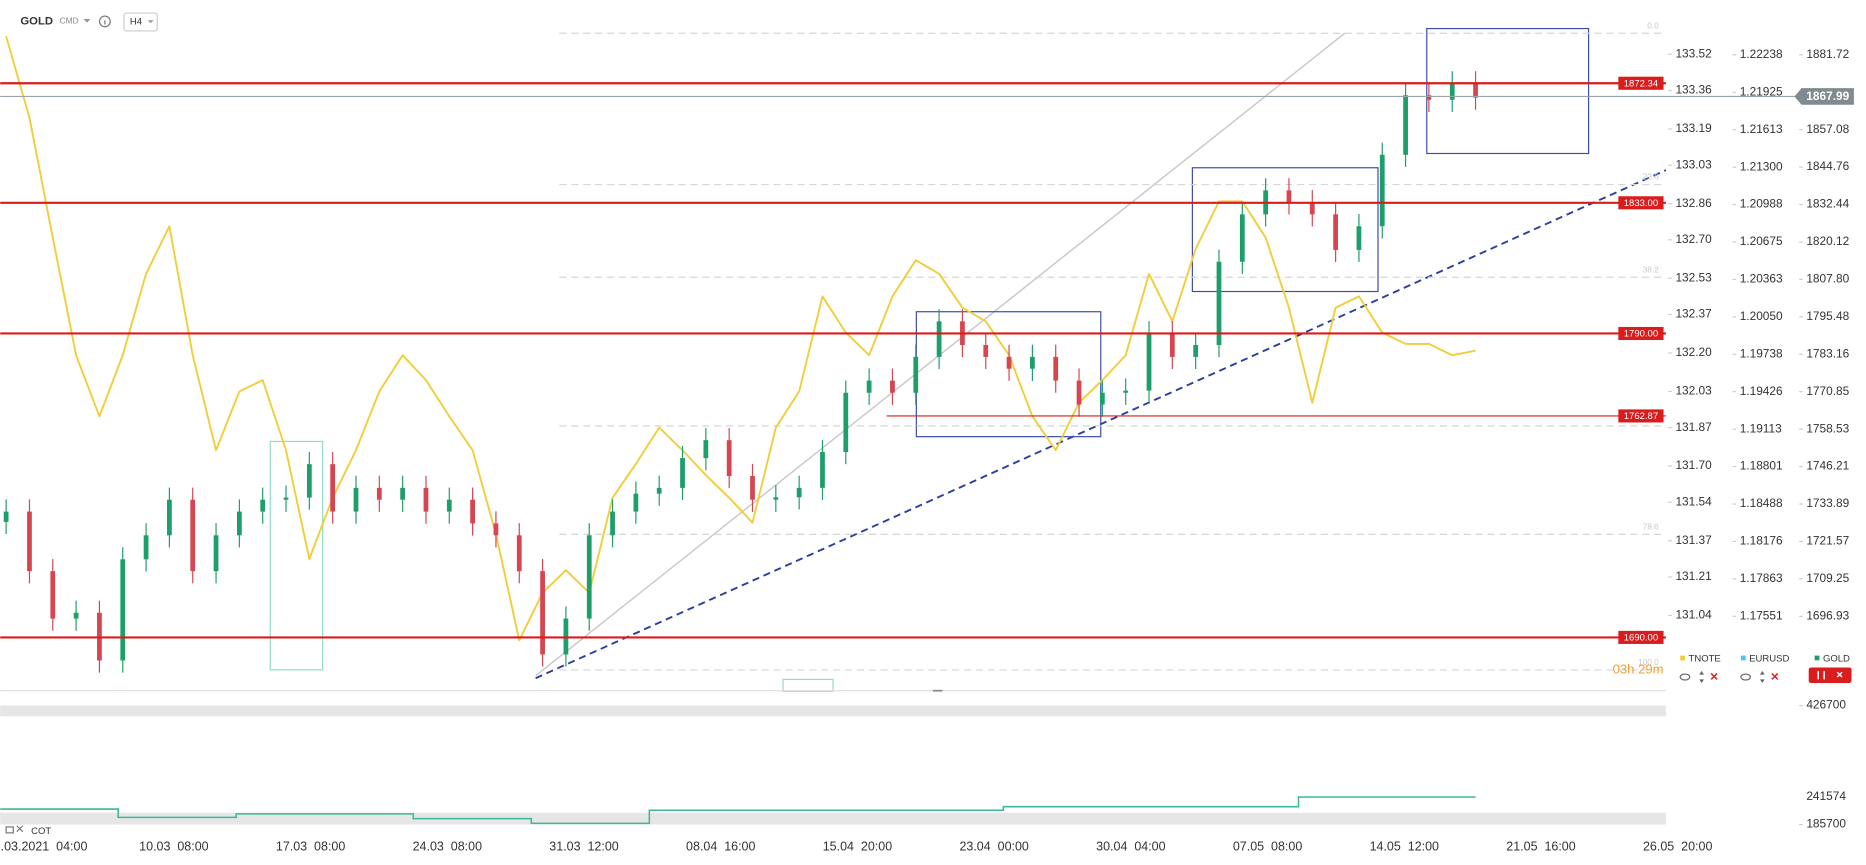 The width and height of the screenshot is (1866, 865). Describe the element at coordinates (1827, 96) in the screenshot. I see `last-price-label: 1867.99` at that location.